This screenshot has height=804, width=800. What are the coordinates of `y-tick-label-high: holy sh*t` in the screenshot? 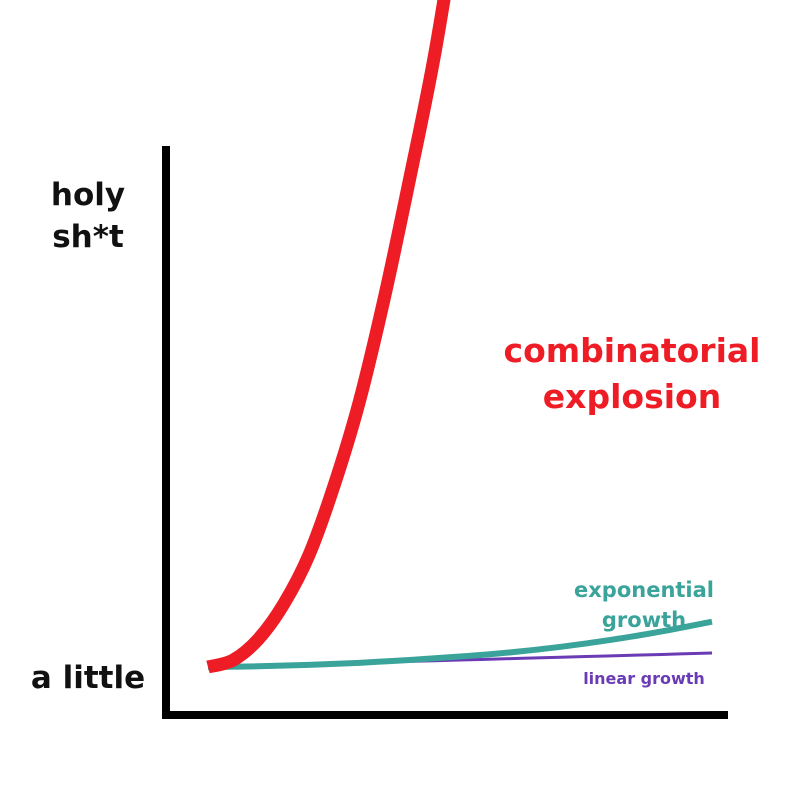 It's located at (88, 216).